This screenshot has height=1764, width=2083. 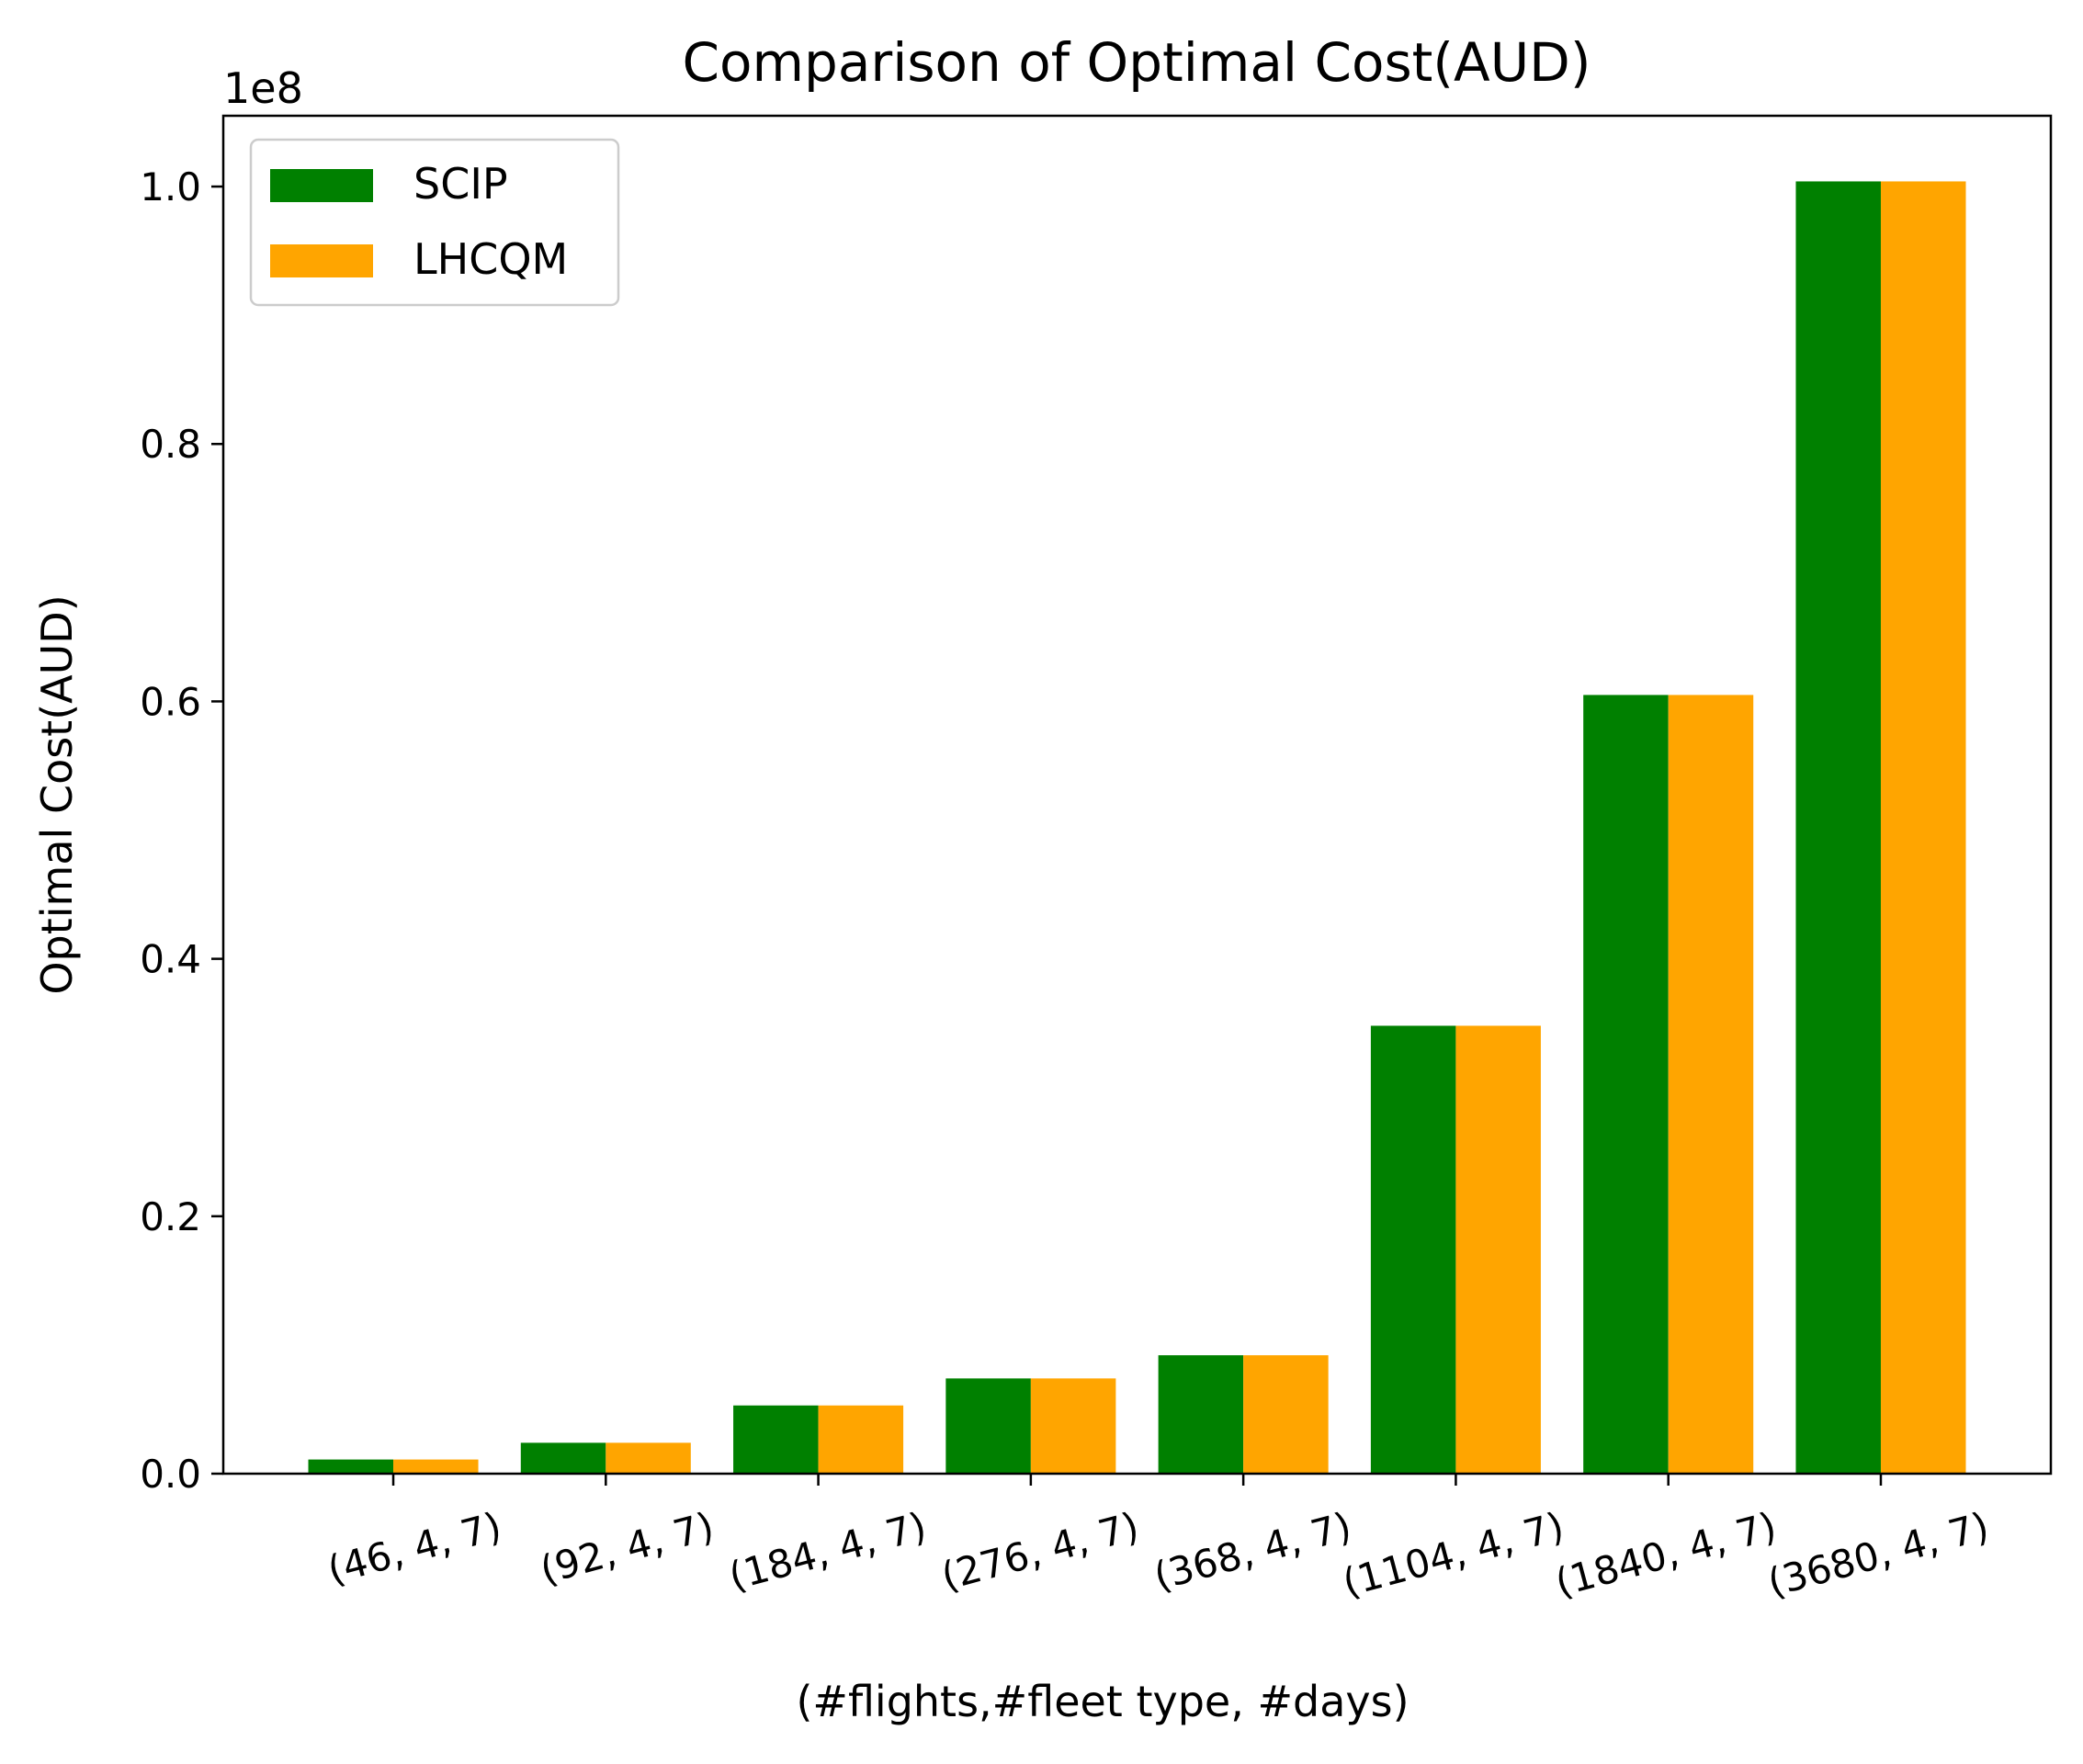 What do you see at coordinates (170, 960) in the screenshot?
I see `y-tick-label-2: 0.4` at bounding box center [170, 960].